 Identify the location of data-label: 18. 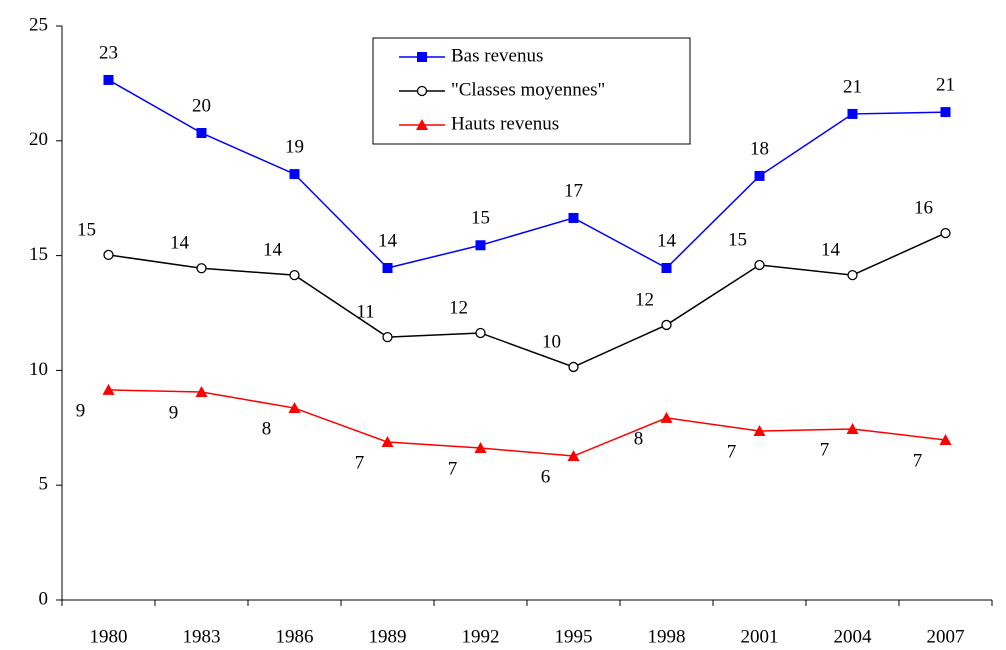
(759, 148).